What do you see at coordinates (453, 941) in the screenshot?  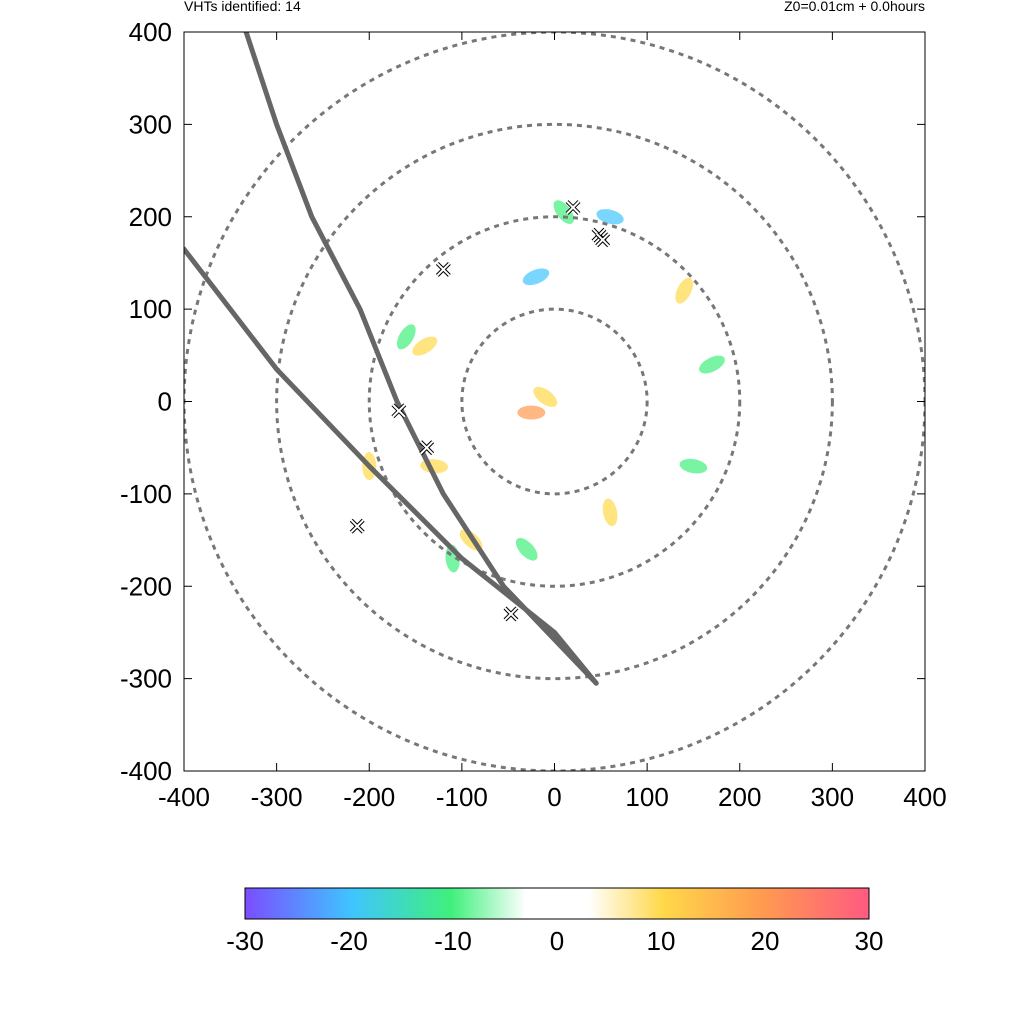 I see `colorbar-tick-label: -10` at bounding box center [453, 941].